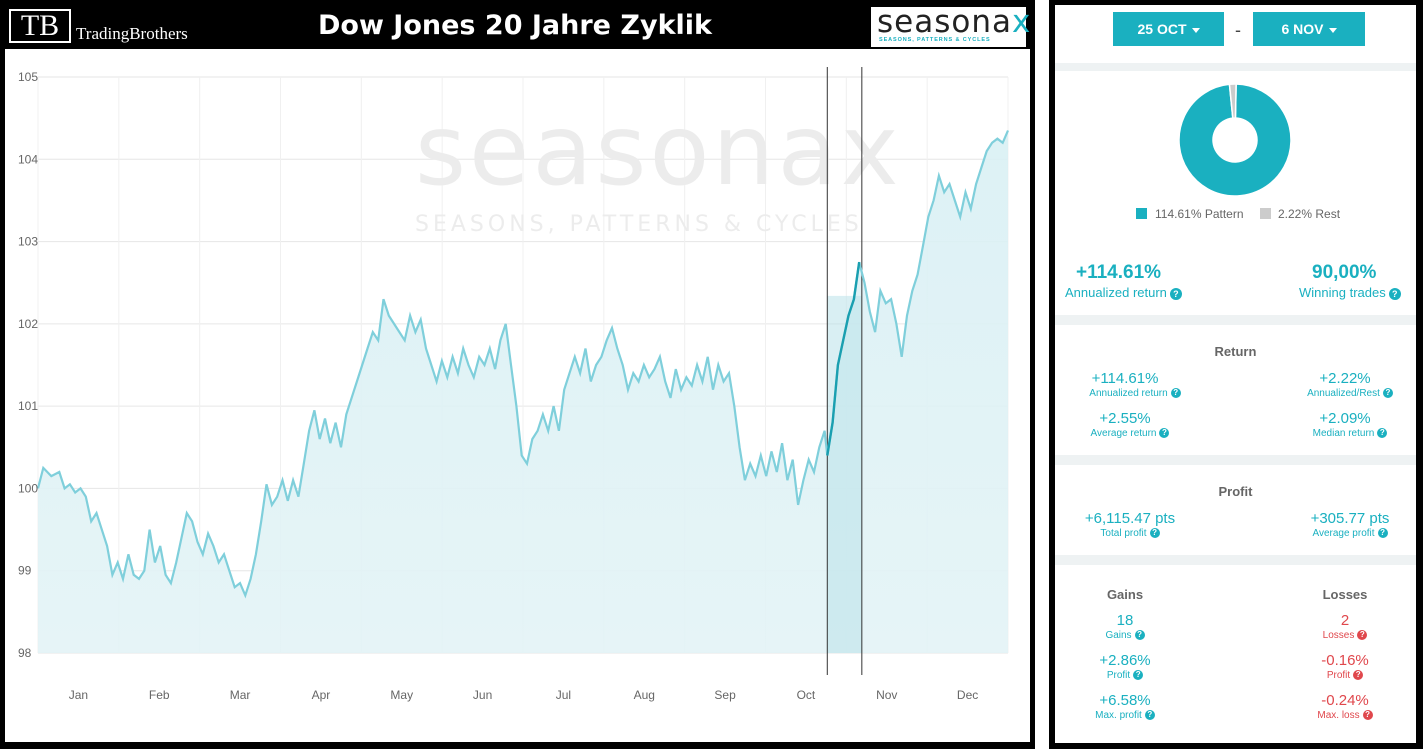  Describe the element at coordinates (1235, 140) in the screenshot. I see `pie-chart` at that location.